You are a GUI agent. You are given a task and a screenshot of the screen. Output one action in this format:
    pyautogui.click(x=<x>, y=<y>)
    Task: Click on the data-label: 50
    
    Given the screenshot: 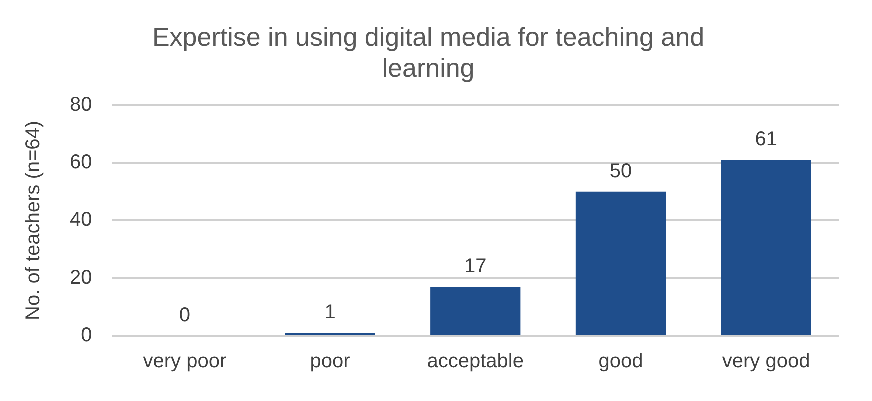 What is the action you would take?
    pyautogui.click(x=621, y=171)
    